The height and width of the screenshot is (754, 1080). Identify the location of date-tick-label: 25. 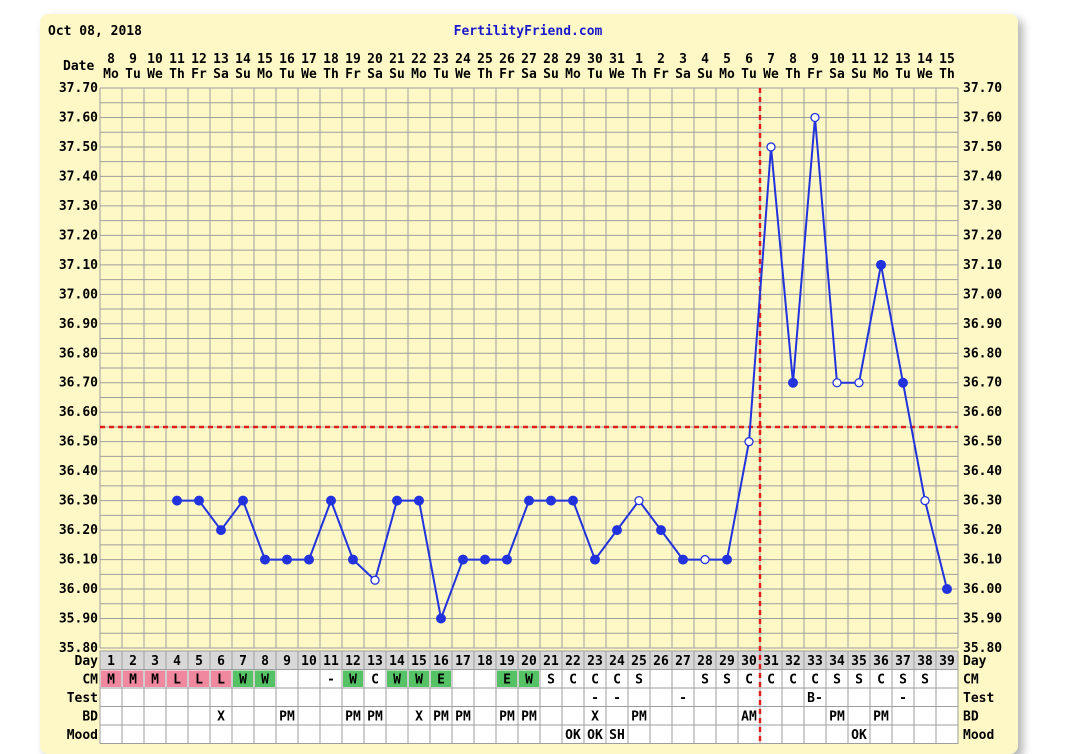
(485, 59).